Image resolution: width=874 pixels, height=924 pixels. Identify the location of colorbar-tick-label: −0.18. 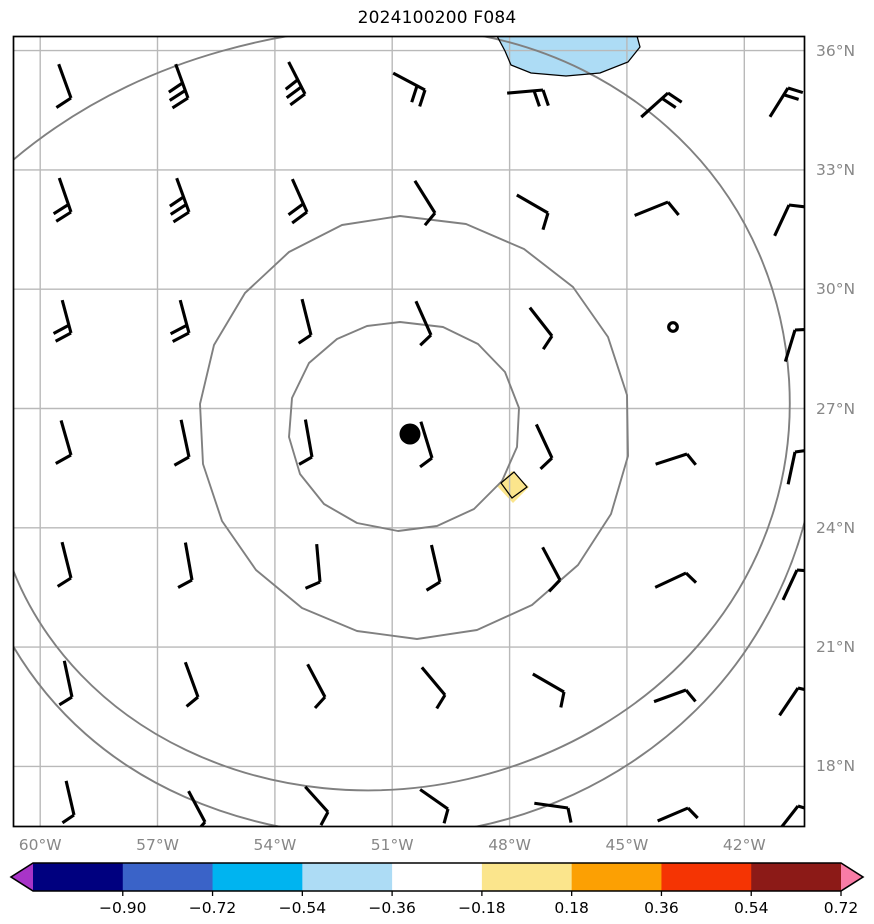
(482, 908).